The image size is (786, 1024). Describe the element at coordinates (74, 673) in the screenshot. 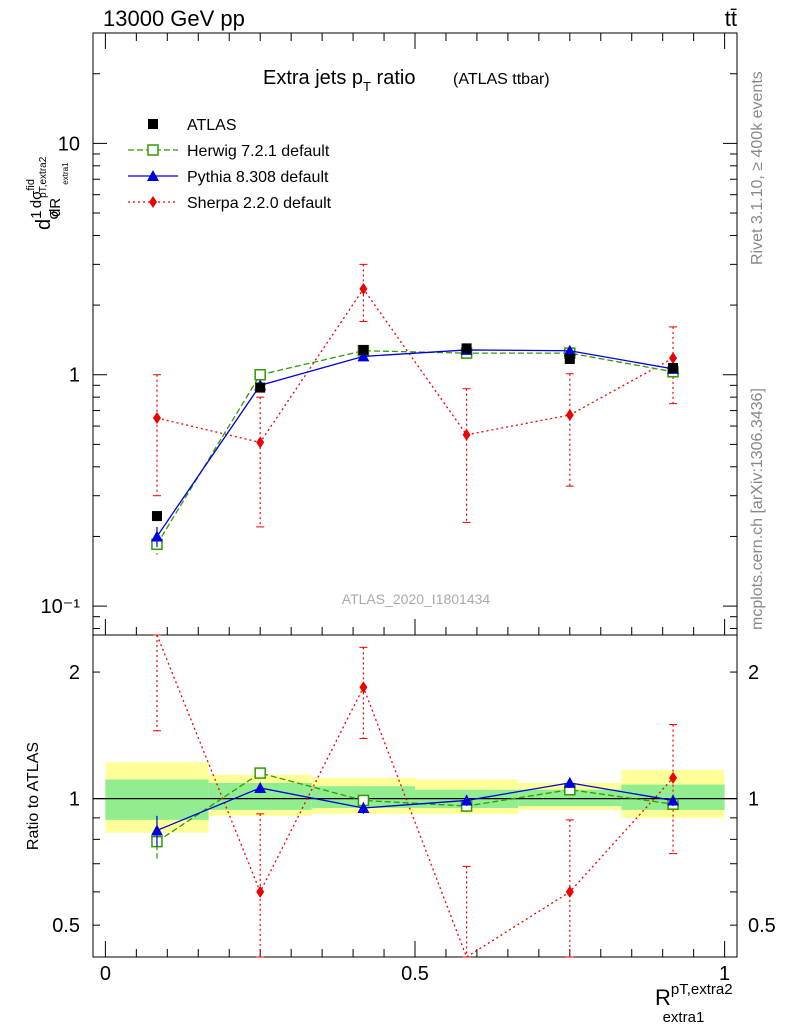

I see `ratio-y-tick-label: 2` at that location.